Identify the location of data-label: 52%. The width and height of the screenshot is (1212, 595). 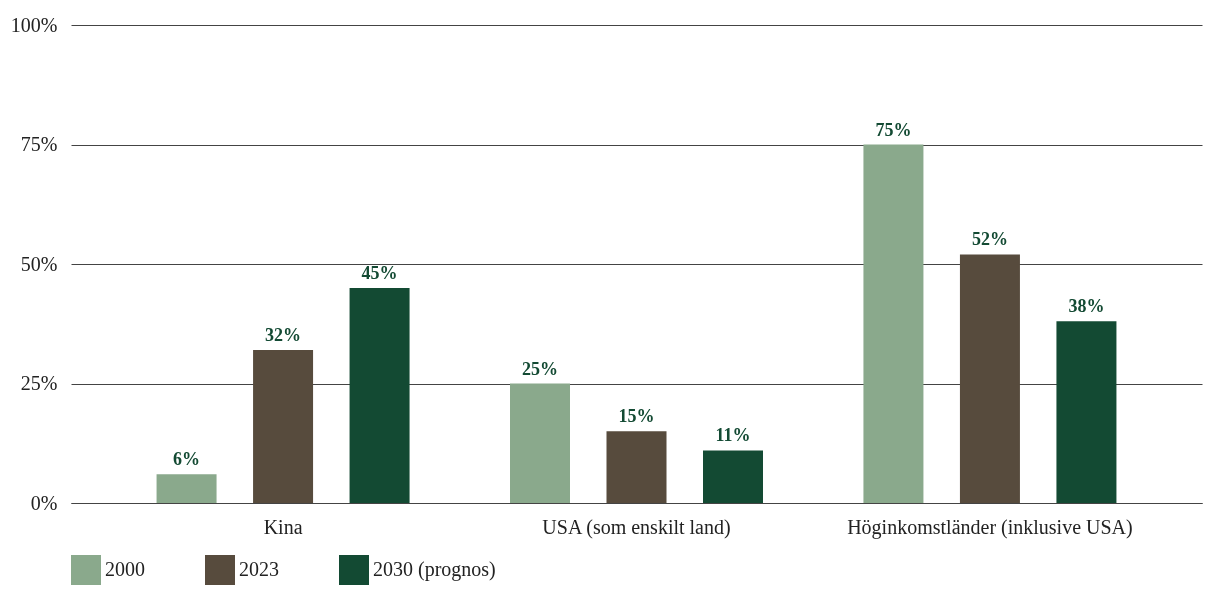
(989, 239).